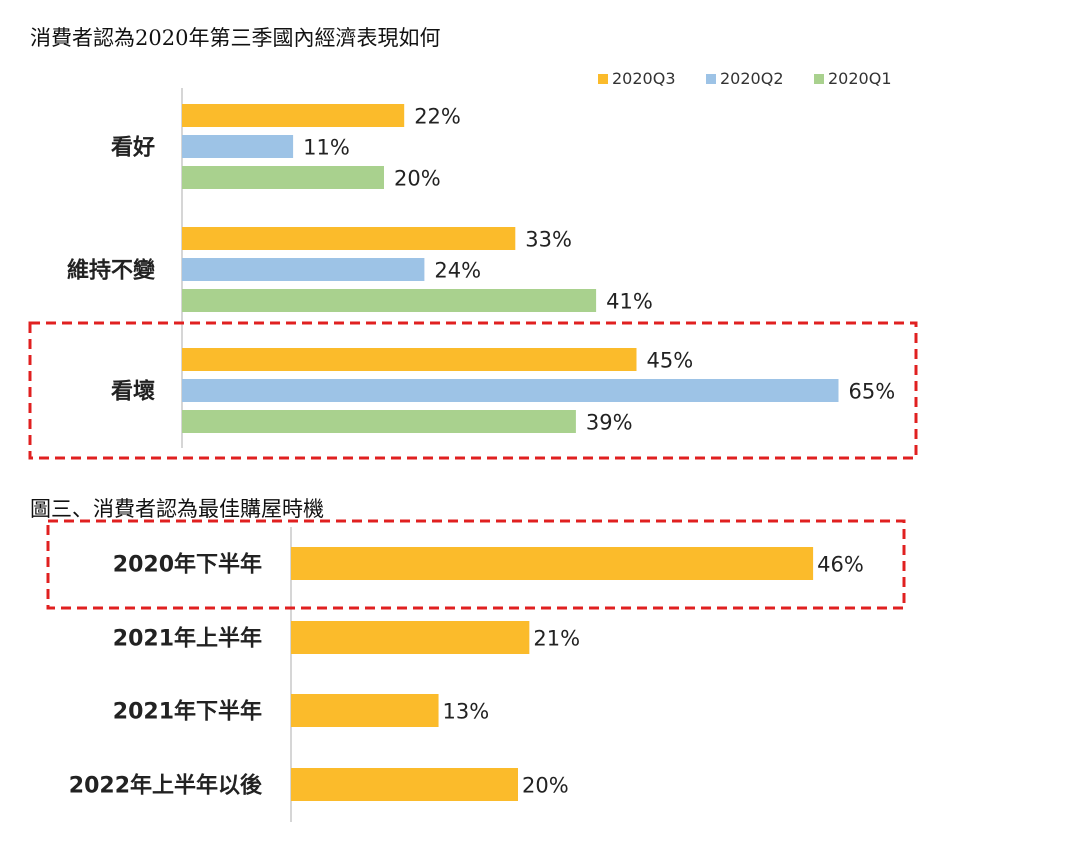 The height and width of the screenshot is (861, 1080). What do you see at coordinates (187, 712) in the screenshot?
I see `chart2-category-label: 2021年下半年` at bounding box center [187, 712].